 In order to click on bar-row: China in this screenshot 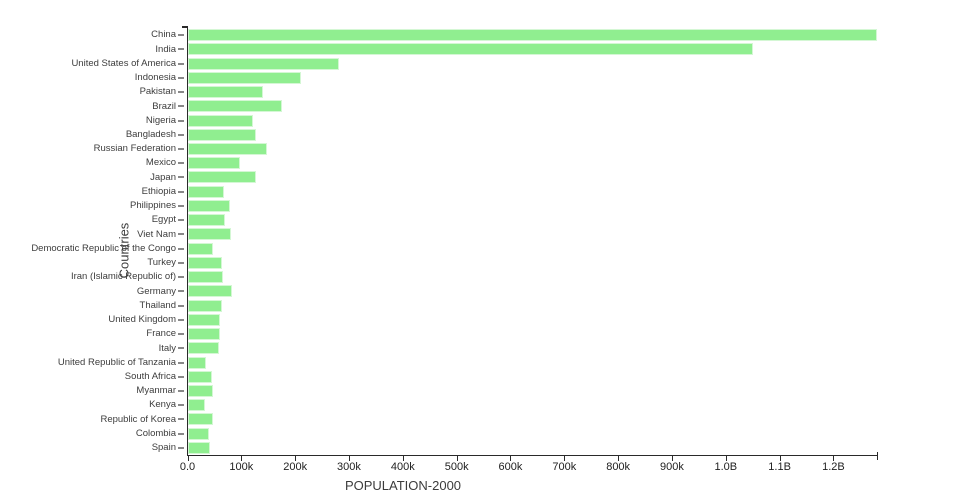, I will do `click(480, 35)`.